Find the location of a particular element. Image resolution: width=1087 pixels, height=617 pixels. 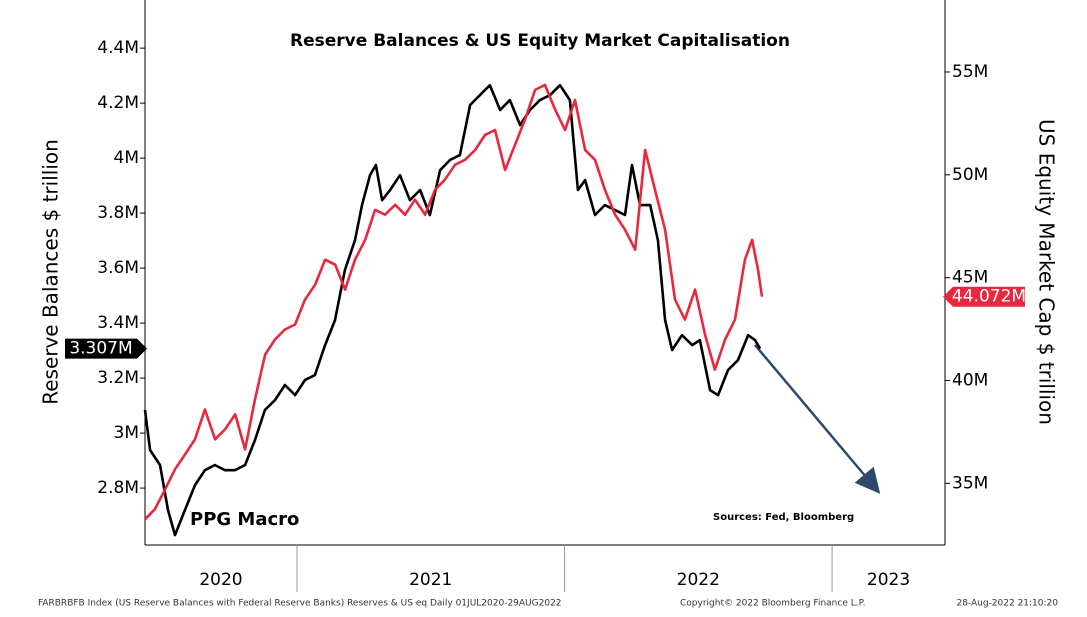

y-tick-label: 4.4M is located at coordinates (118, 48).